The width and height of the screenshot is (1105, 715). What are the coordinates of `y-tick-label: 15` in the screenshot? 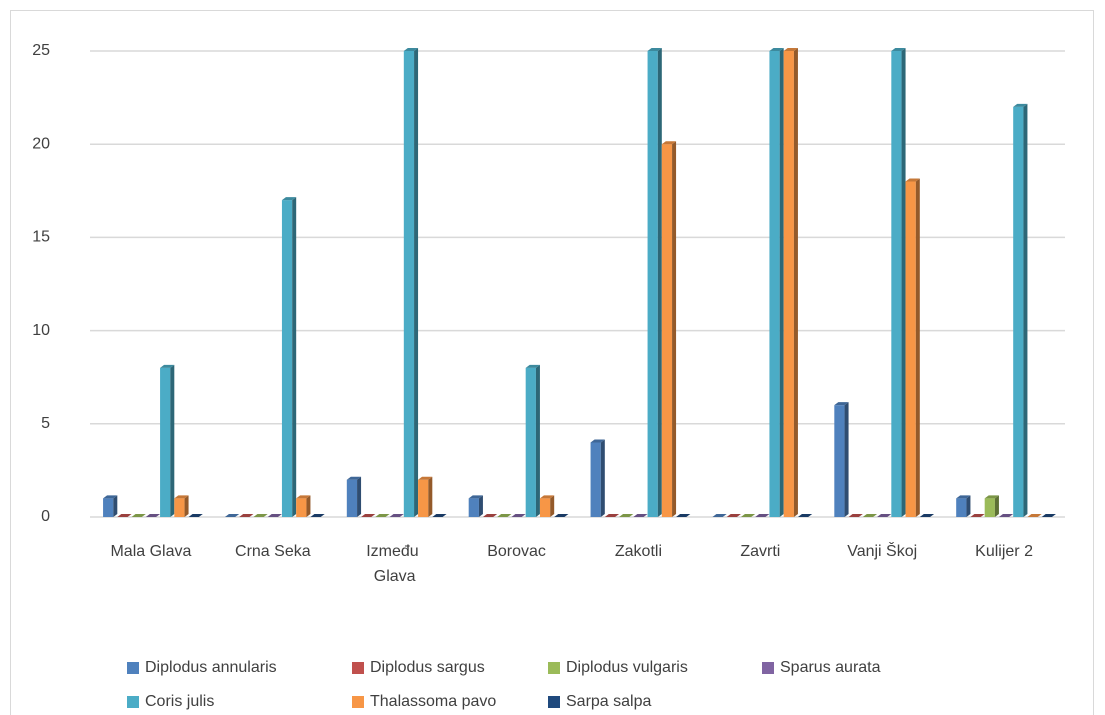 It's located at (41, 237).